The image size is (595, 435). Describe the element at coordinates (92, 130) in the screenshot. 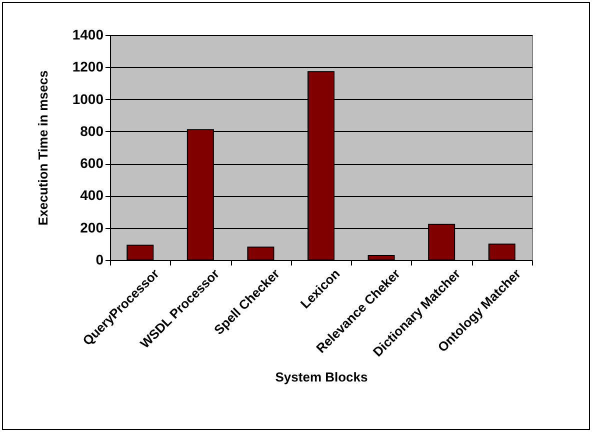

I see `y-tick-label: 800` at that location.